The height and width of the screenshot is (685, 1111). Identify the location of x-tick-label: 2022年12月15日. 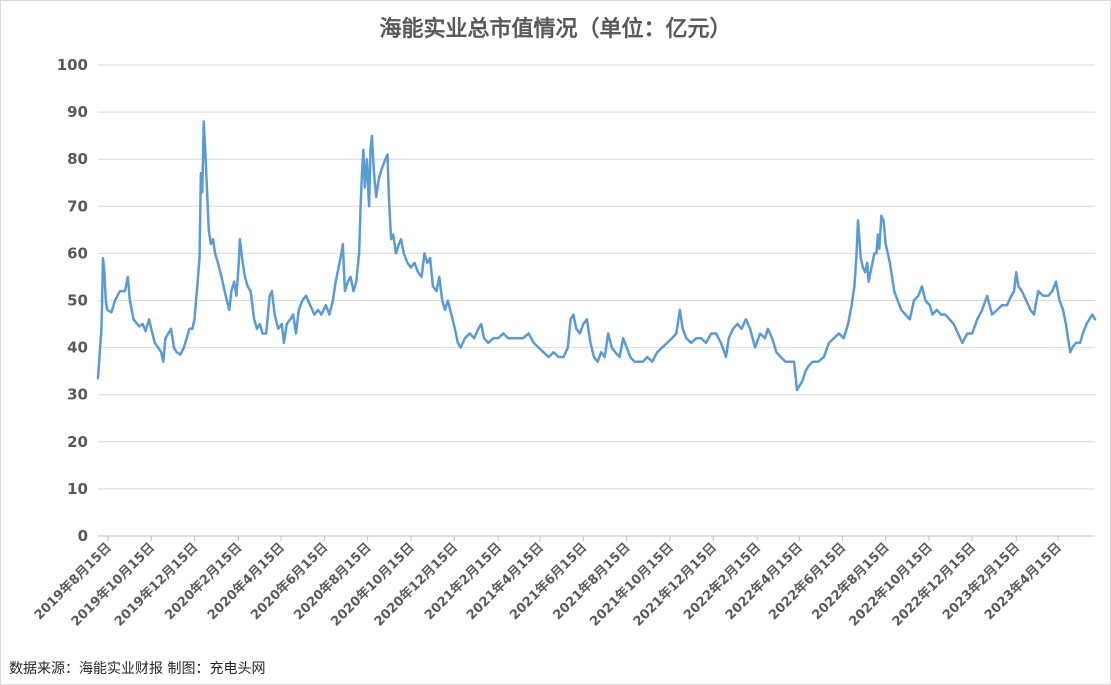
(934, 585).